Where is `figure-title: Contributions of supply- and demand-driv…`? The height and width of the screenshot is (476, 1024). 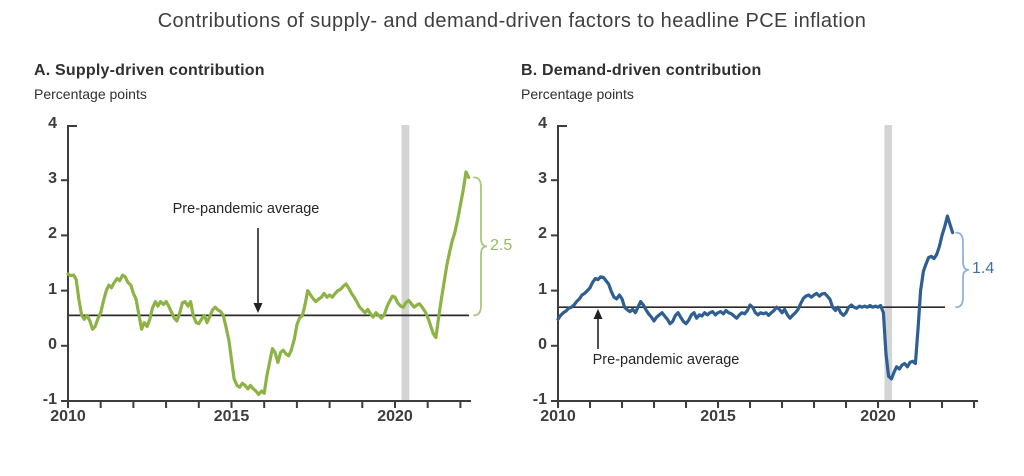 figure-title: Contributions of supply- and demand-driv… is located at coordinates (512, 21).